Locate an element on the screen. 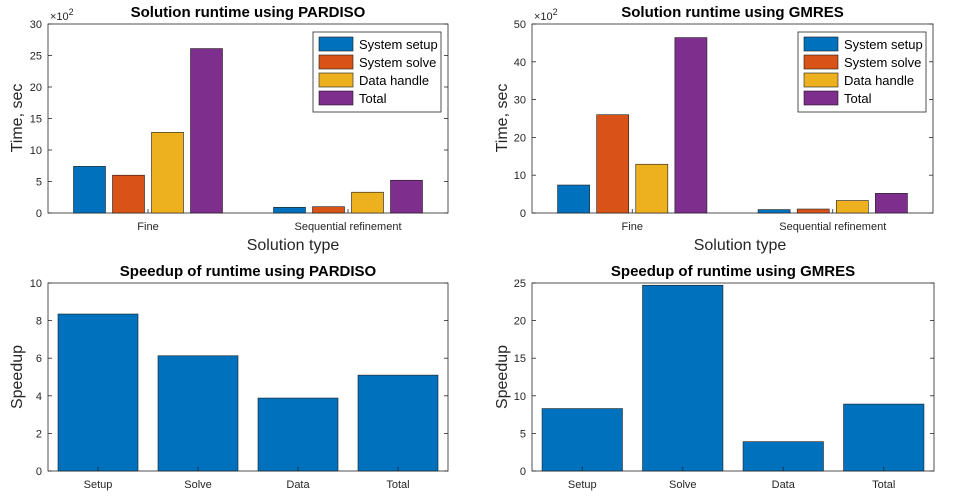  chart-title: Solution runtime using PARDISO is located at coordinates (248, 12).